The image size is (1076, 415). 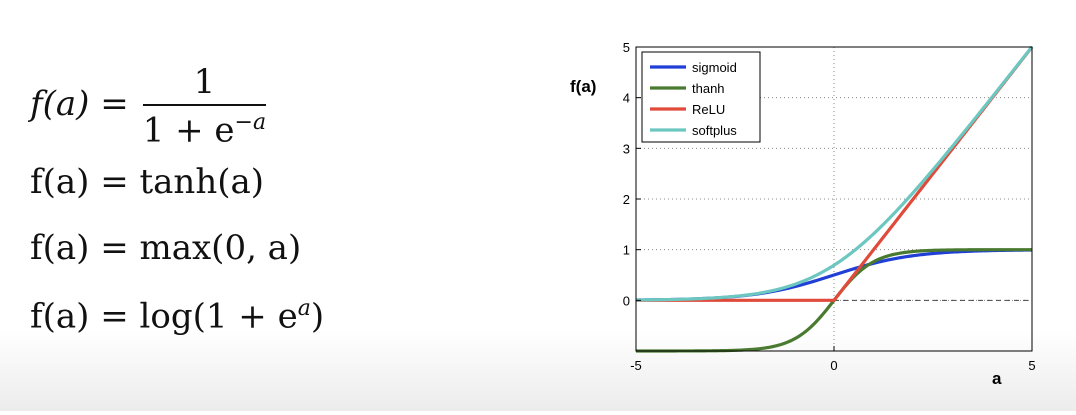 I want to click on tanh-formula: f(a) = tanh(a), so click(x=147, y=182).